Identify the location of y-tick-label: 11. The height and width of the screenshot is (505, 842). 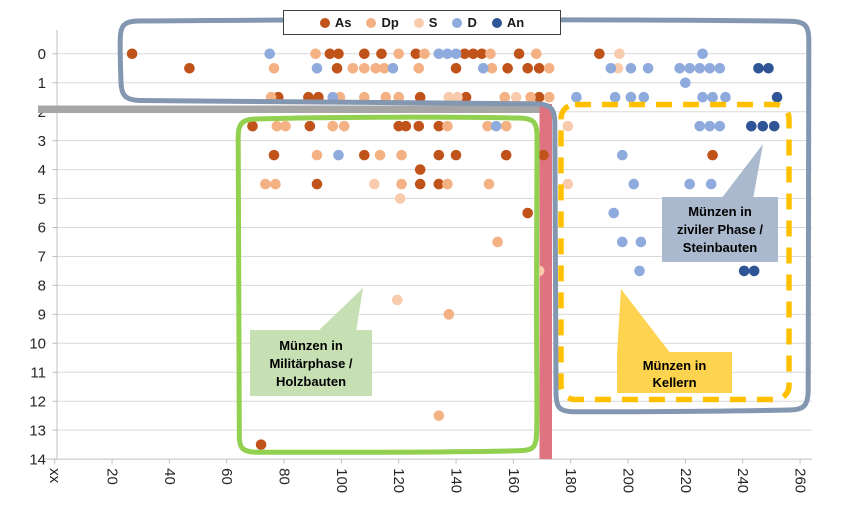
(38, 372).